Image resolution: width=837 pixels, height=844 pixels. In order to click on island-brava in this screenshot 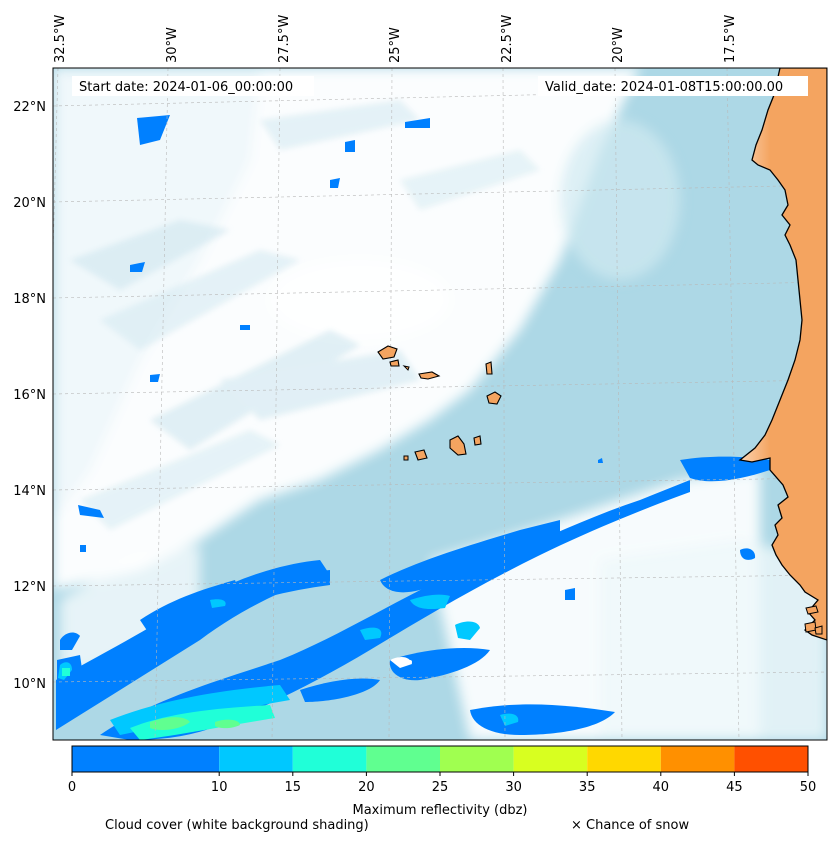, I will do `click(406, 458)`.